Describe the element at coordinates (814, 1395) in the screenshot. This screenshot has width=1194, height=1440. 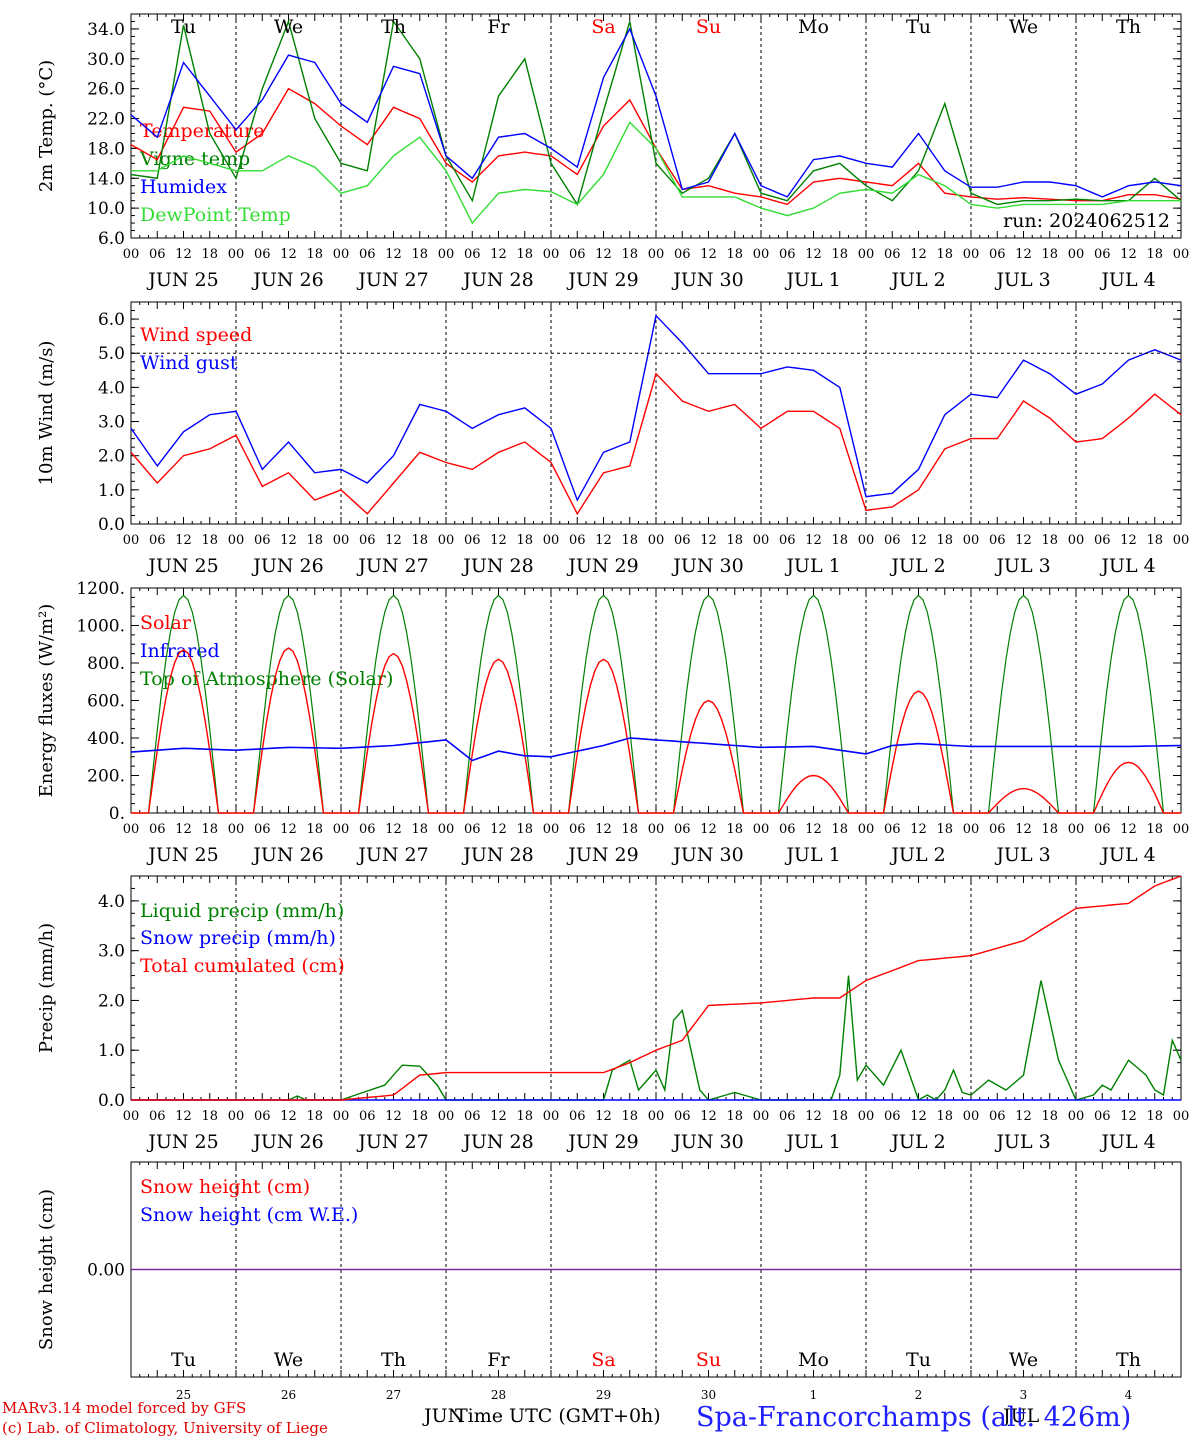
I see `day-number: 1` at that location.